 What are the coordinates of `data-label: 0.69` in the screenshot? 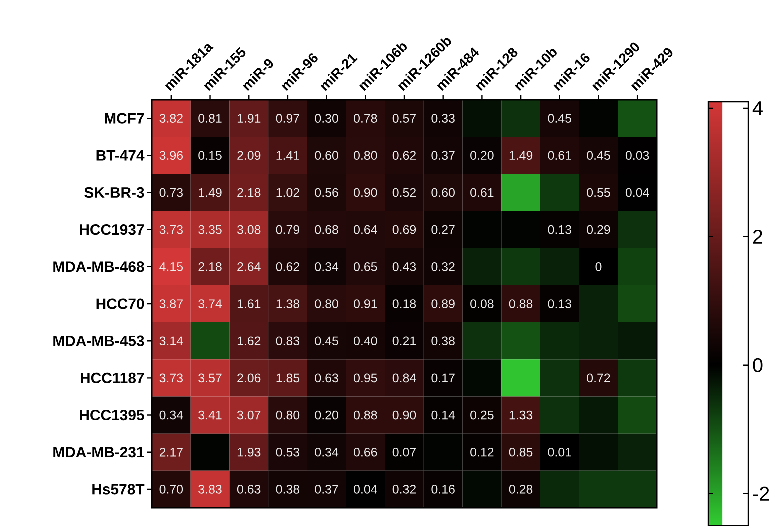 It's located at (404, 229).